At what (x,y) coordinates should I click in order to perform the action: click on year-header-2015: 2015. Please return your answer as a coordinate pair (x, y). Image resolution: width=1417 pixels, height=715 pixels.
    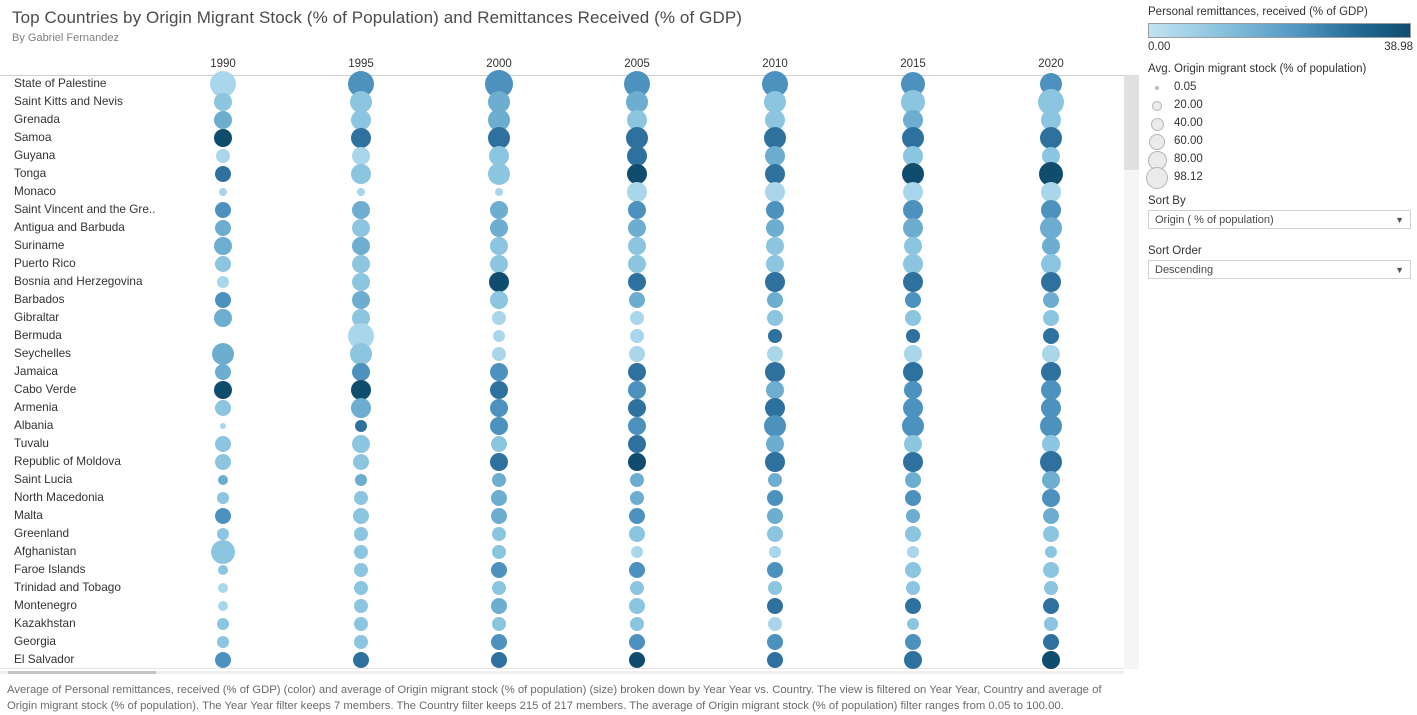
    Looking at the image, I should click on (913, 64).